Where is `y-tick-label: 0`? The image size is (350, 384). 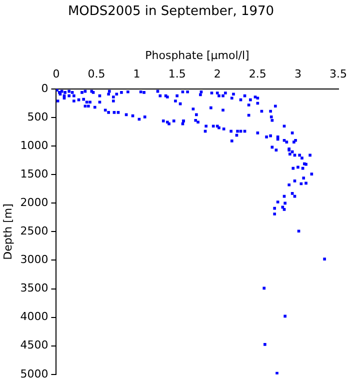
y-tick-label: 0 is located at coordinates (44, 88).